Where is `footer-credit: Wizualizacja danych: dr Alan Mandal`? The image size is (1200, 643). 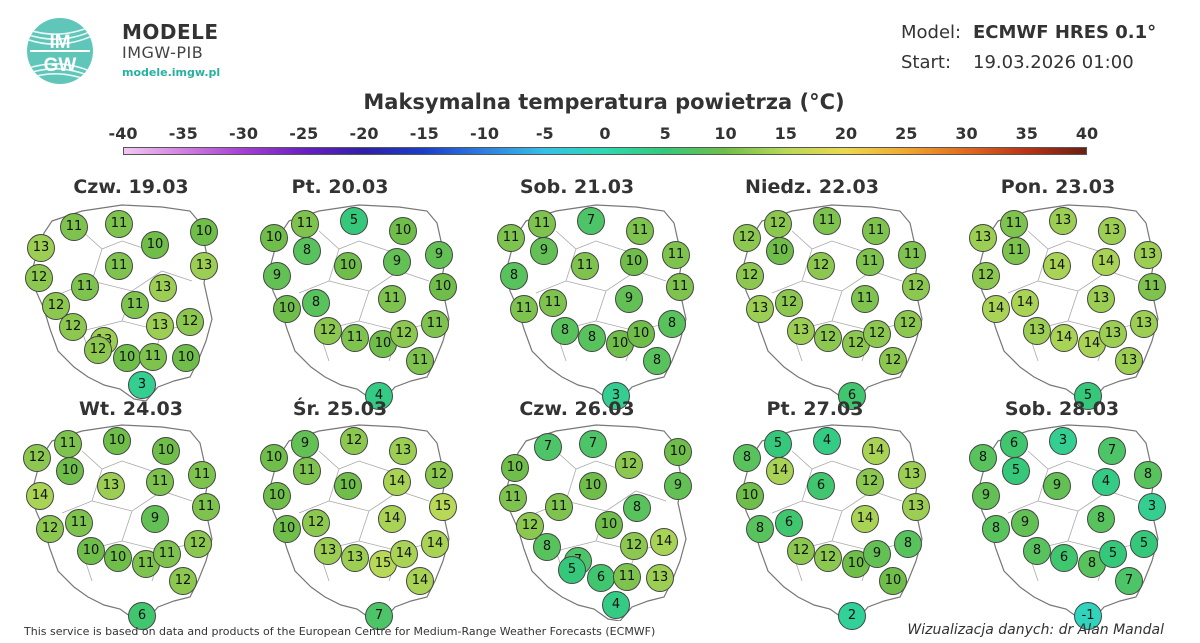
footer-credit: Wizualizacja danych: dr Alan Mandal is located at coordinates (1035, 630).